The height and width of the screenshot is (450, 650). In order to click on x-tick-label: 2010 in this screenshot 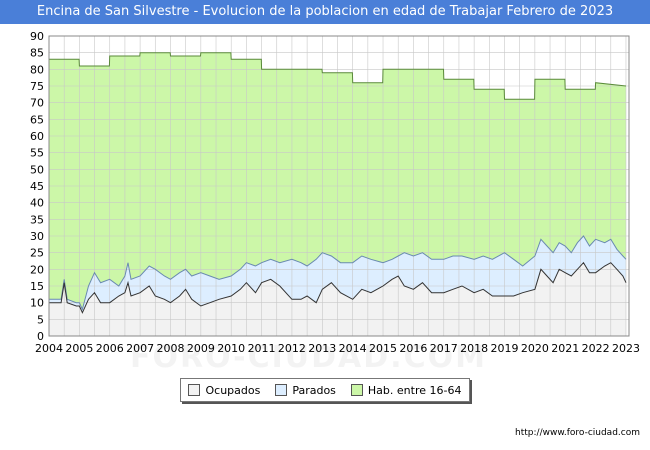, I will do `click(231, 348)`.